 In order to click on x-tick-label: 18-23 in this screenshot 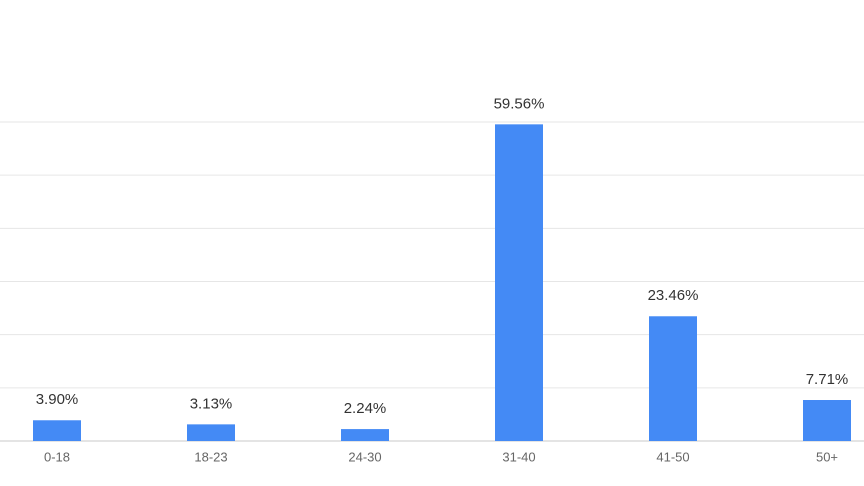, I will do `click(210, 456)`.